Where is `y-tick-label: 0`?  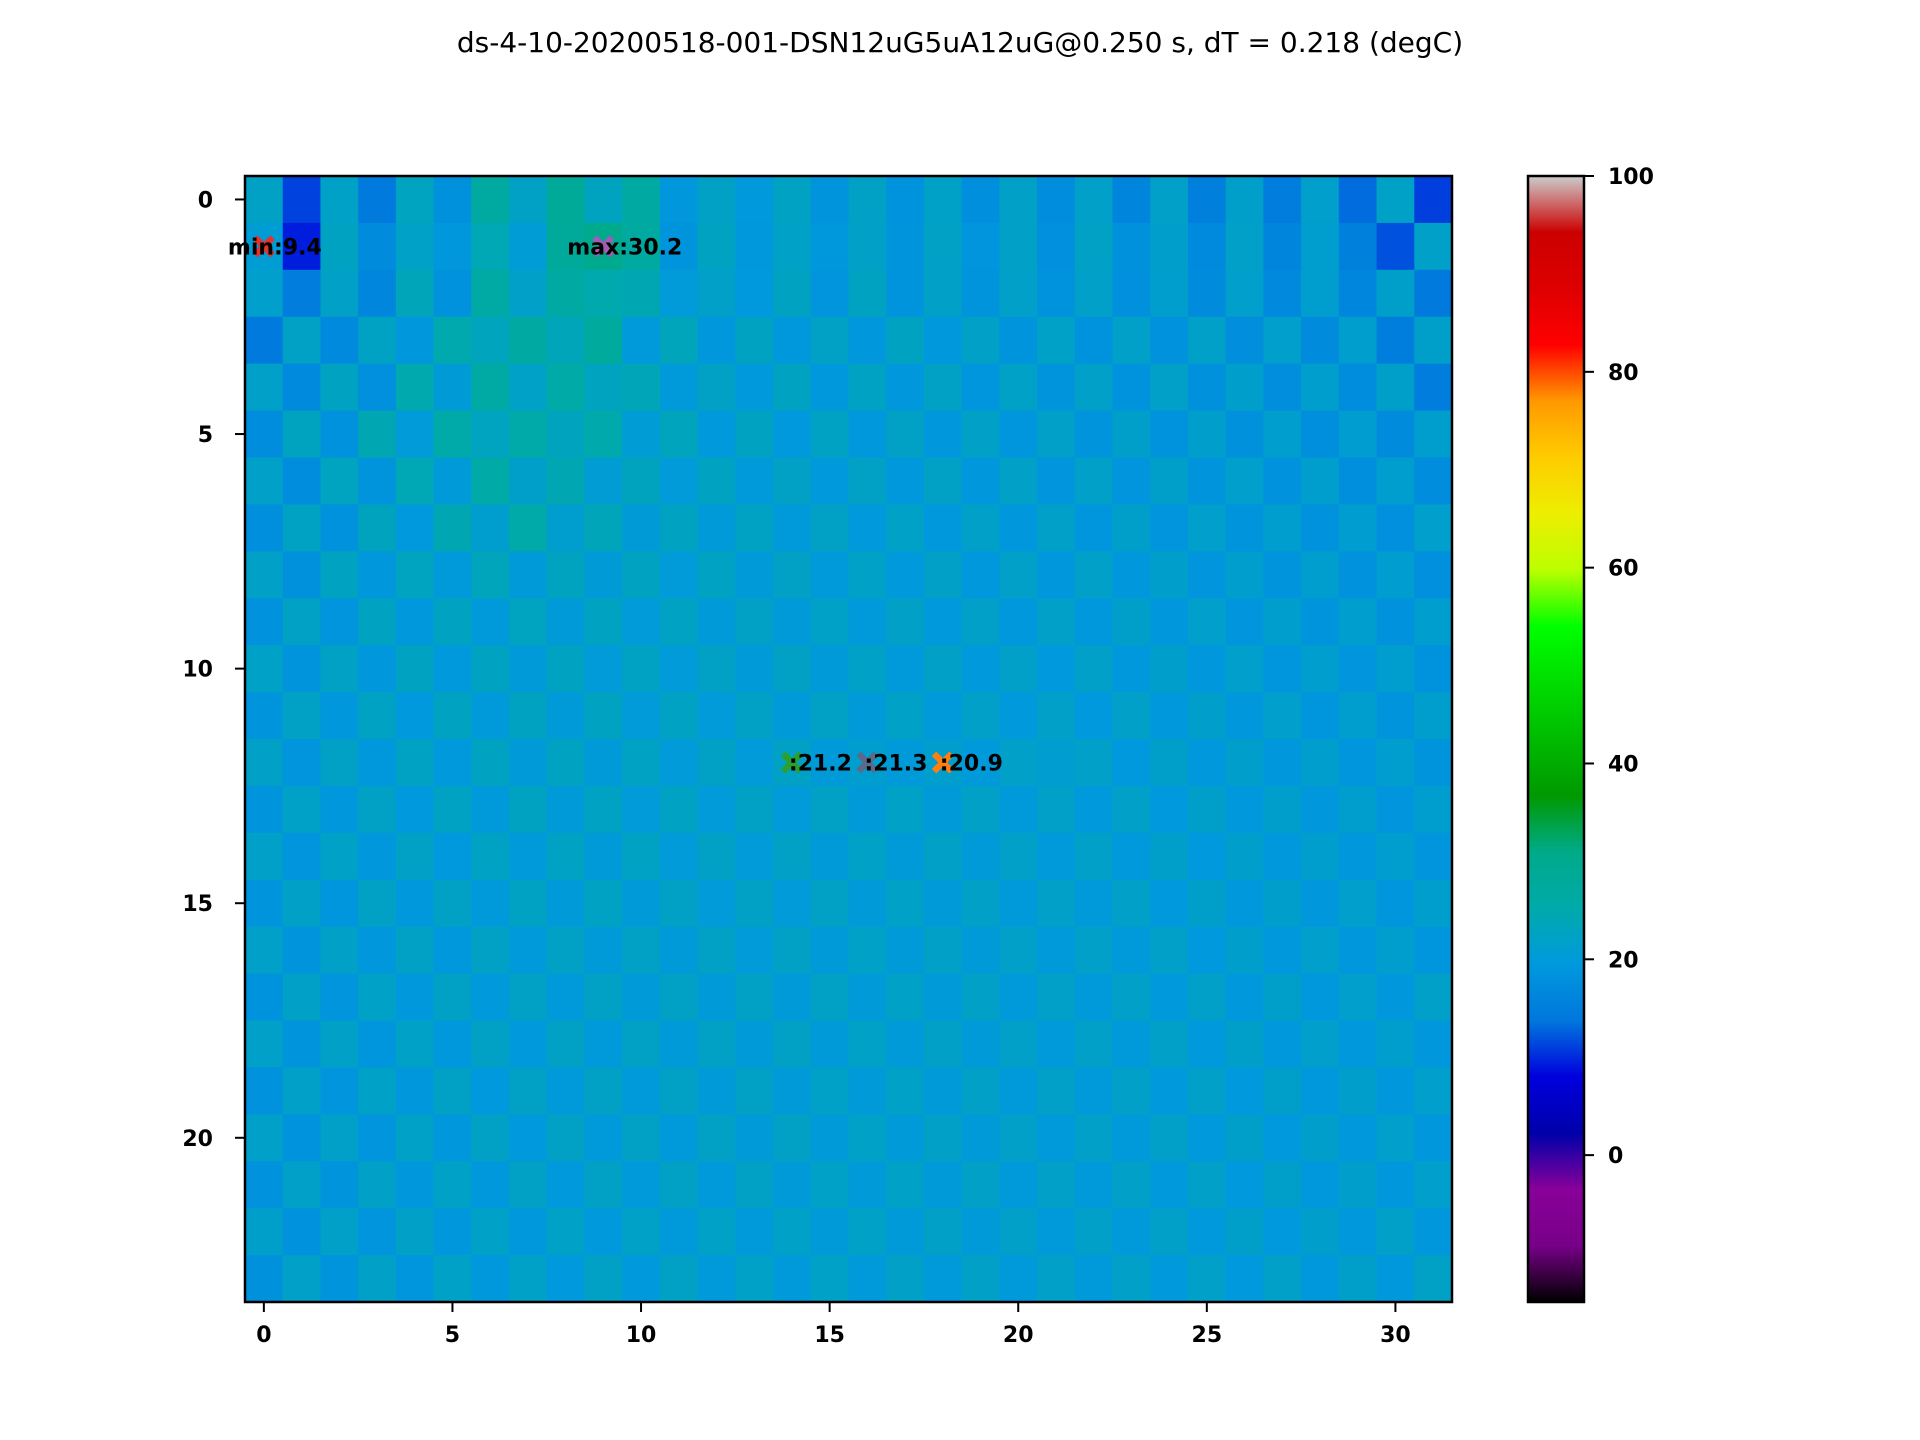 y-tick-label: 0 is located at coordinates (205, 200).